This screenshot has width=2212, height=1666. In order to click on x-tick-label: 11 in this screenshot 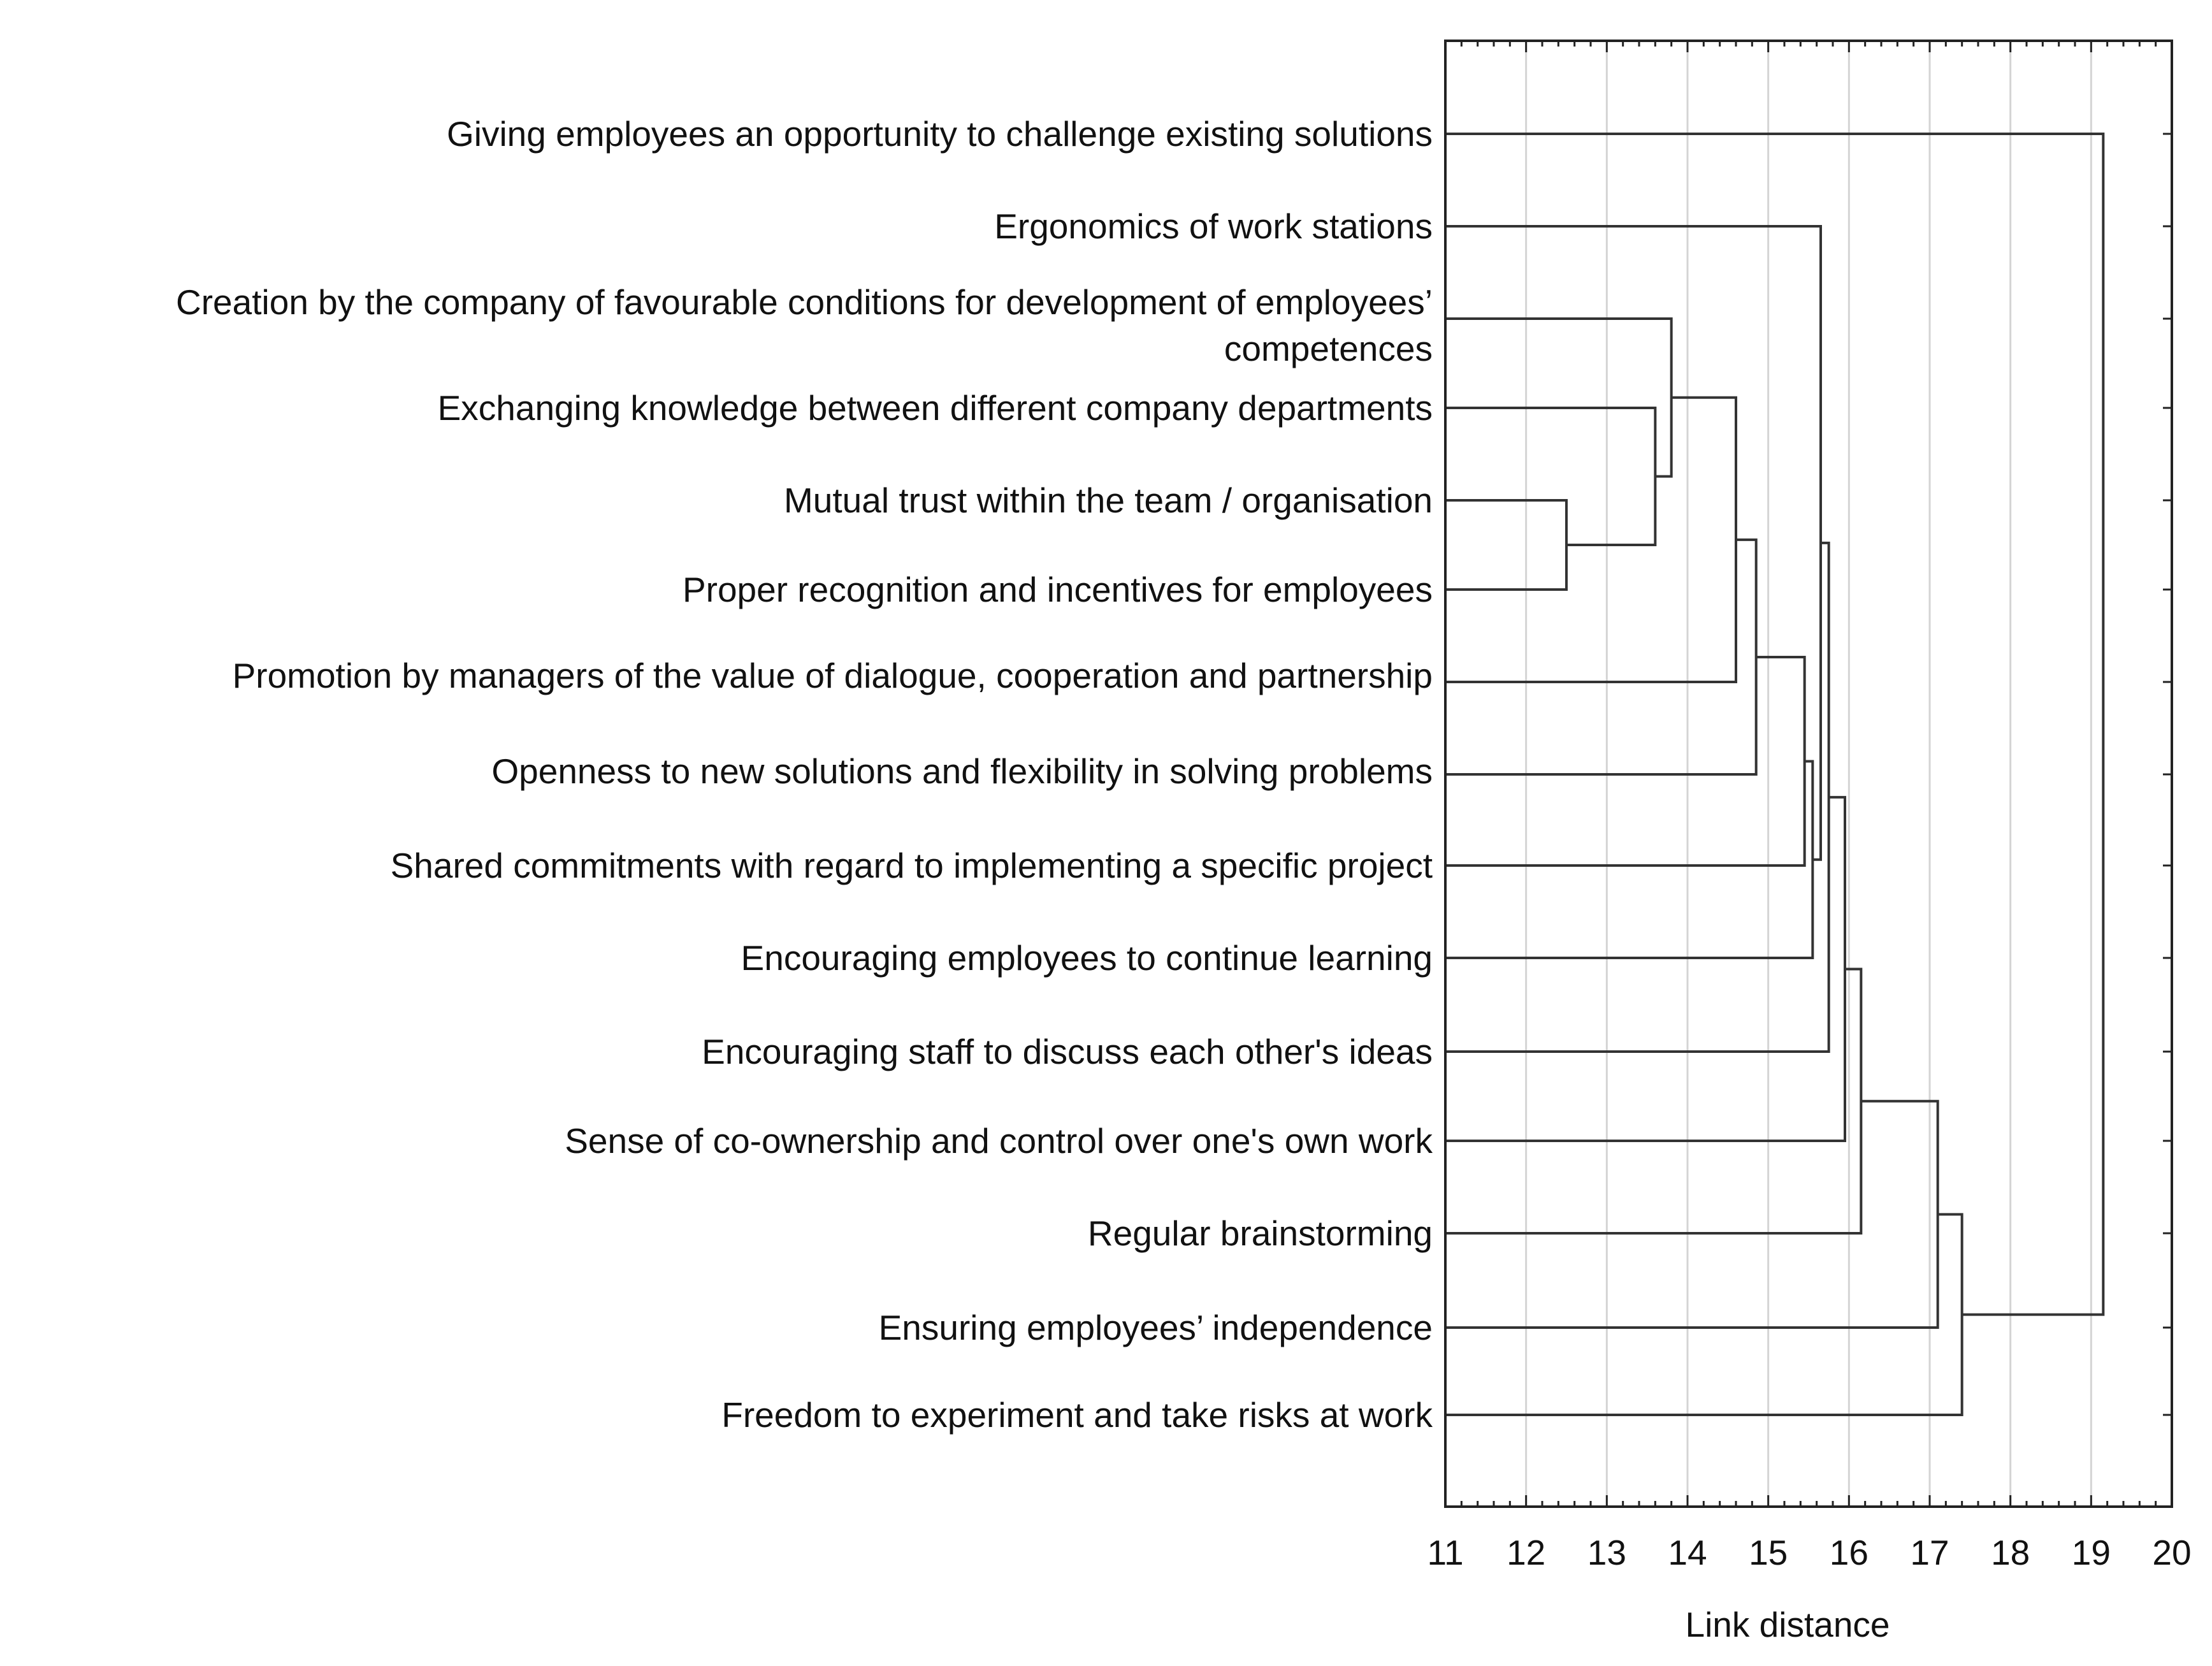, I will do `click(1445, 1552)`.